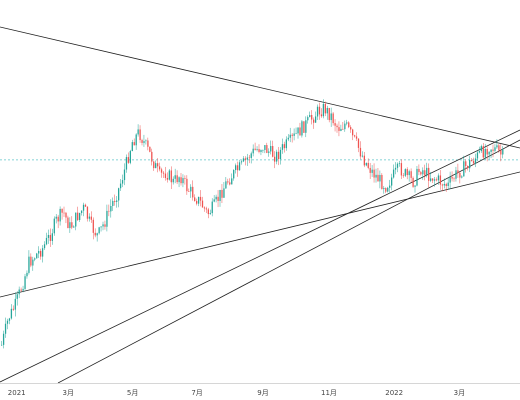  Describe the element at coordinates (17, 393) in the screenshot. I see `x-tick-label: 2021` at that location.